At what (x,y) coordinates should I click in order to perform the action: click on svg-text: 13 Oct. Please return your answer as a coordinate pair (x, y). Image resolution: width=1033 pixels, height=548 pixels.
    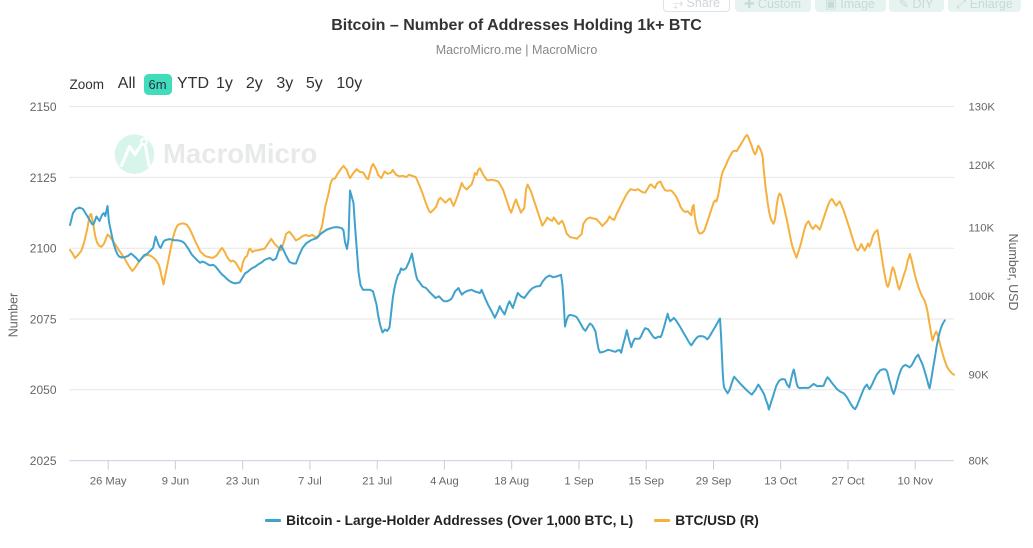
    Looking at the image, I should click on (781, 482).